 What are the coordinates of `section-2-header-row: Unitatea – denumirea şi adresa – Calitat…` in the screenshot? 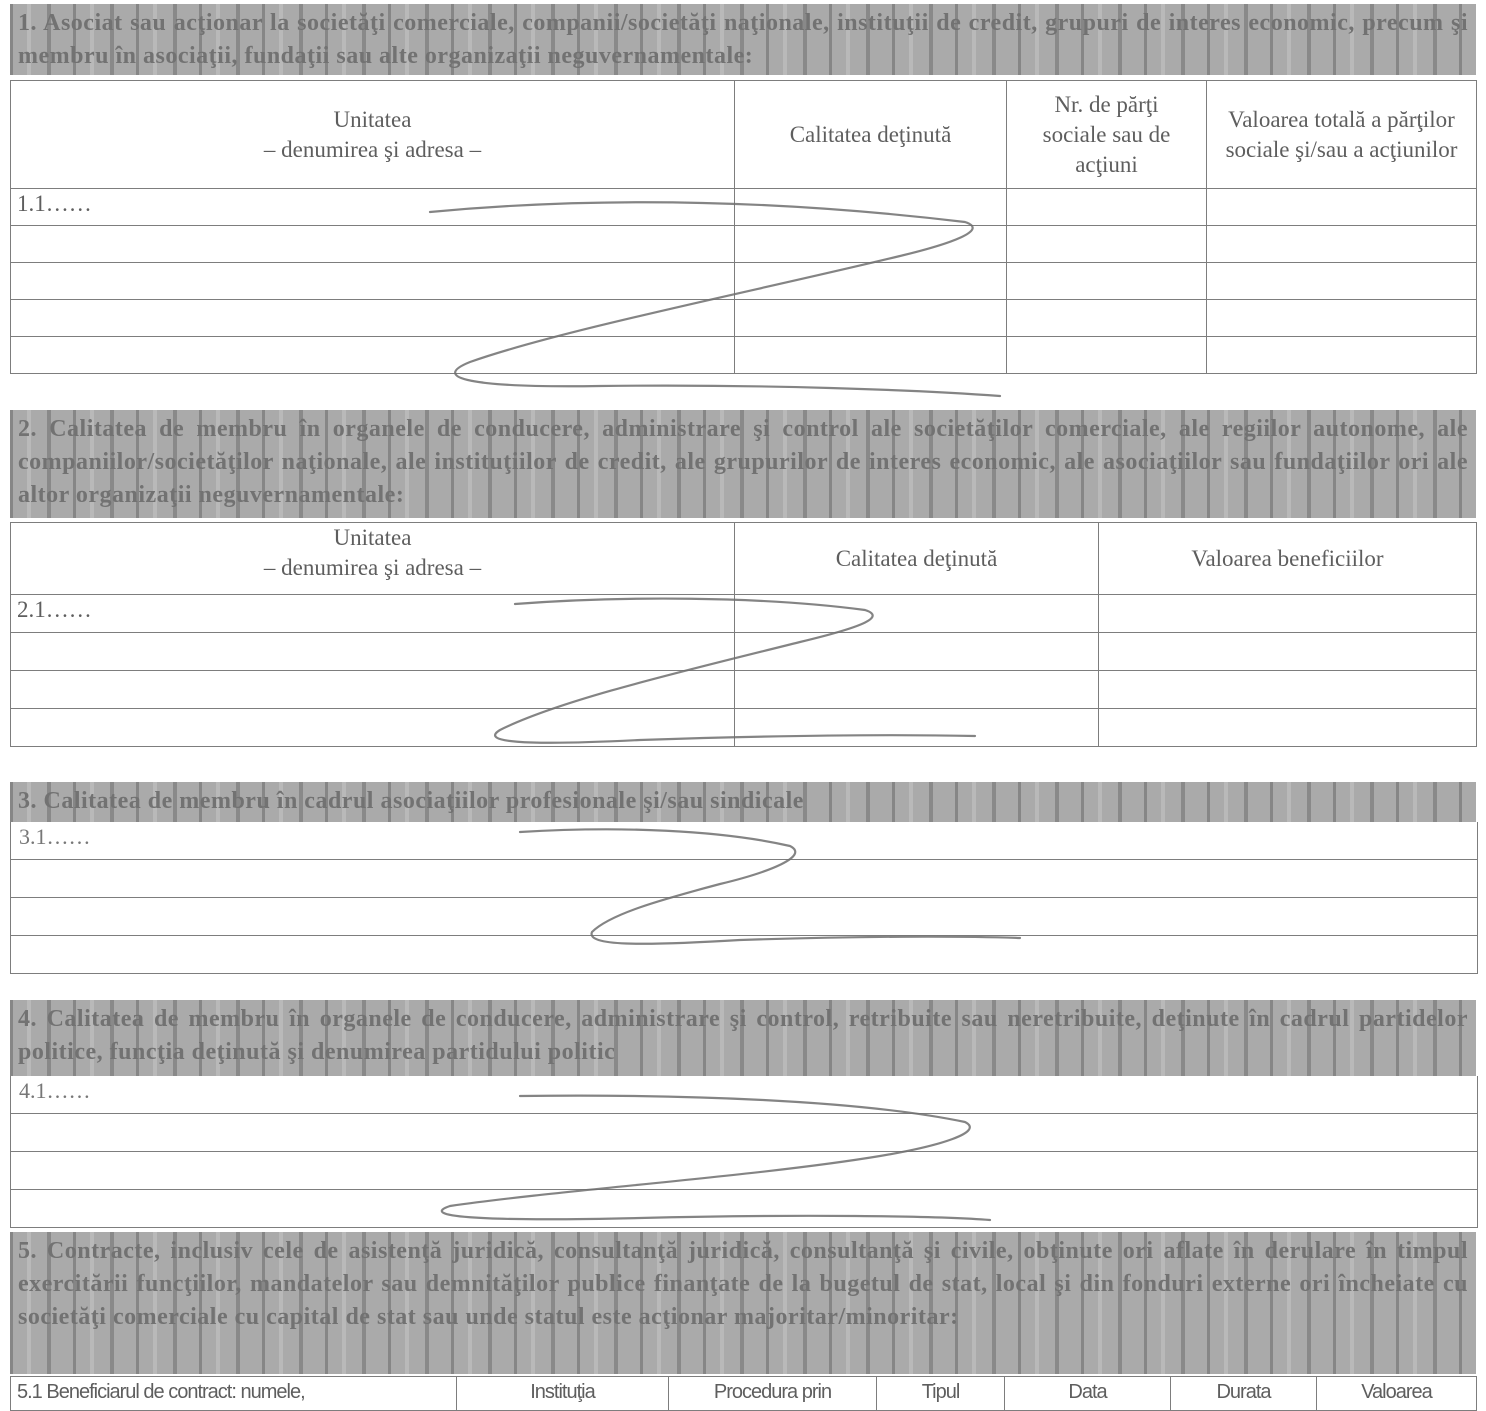 It's located at (743, 558).